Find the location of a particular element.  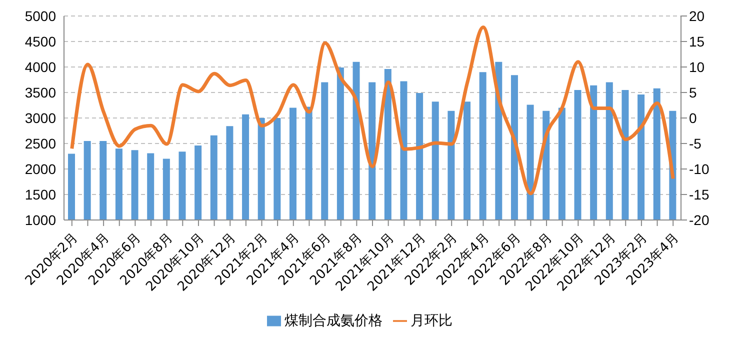

y-tick-label: 2000 is located at coordinates (40, 168).